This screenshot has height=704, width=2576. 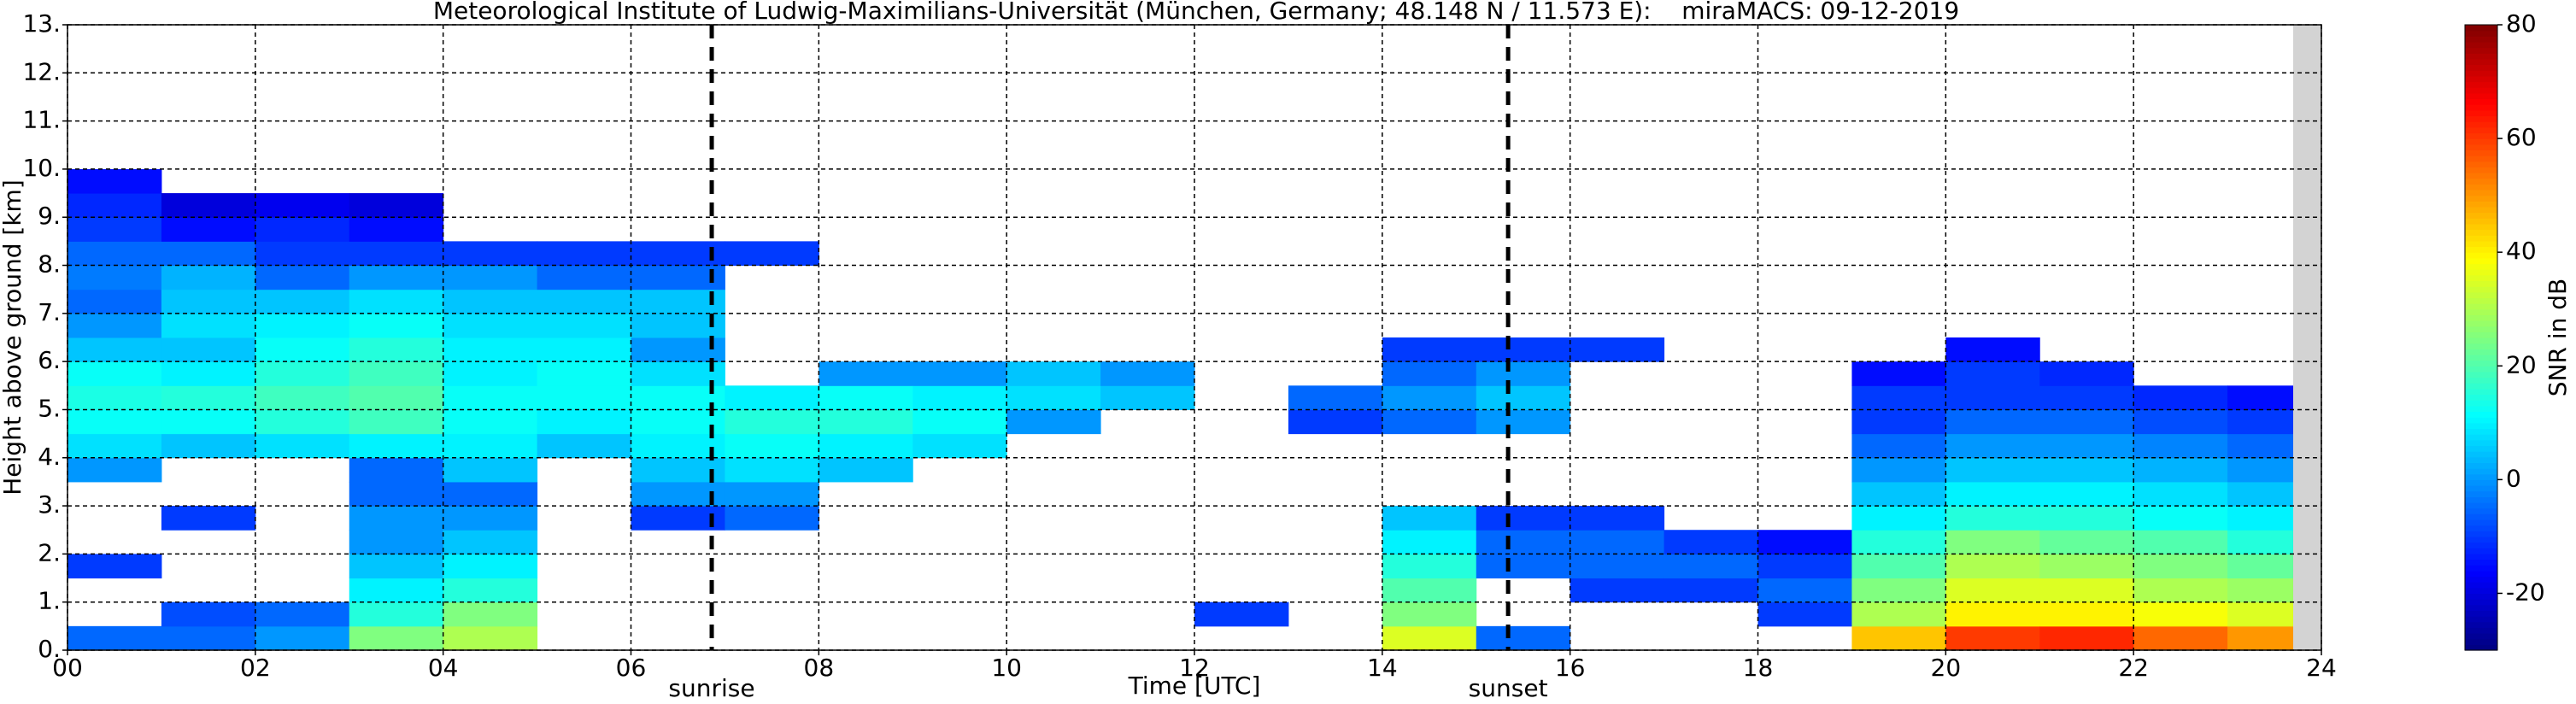 What do you see at coordinates (1194, 686) in the screenshot?
I see `x-axis-label: Time [UTC]` at bounding box center [1194, 686].